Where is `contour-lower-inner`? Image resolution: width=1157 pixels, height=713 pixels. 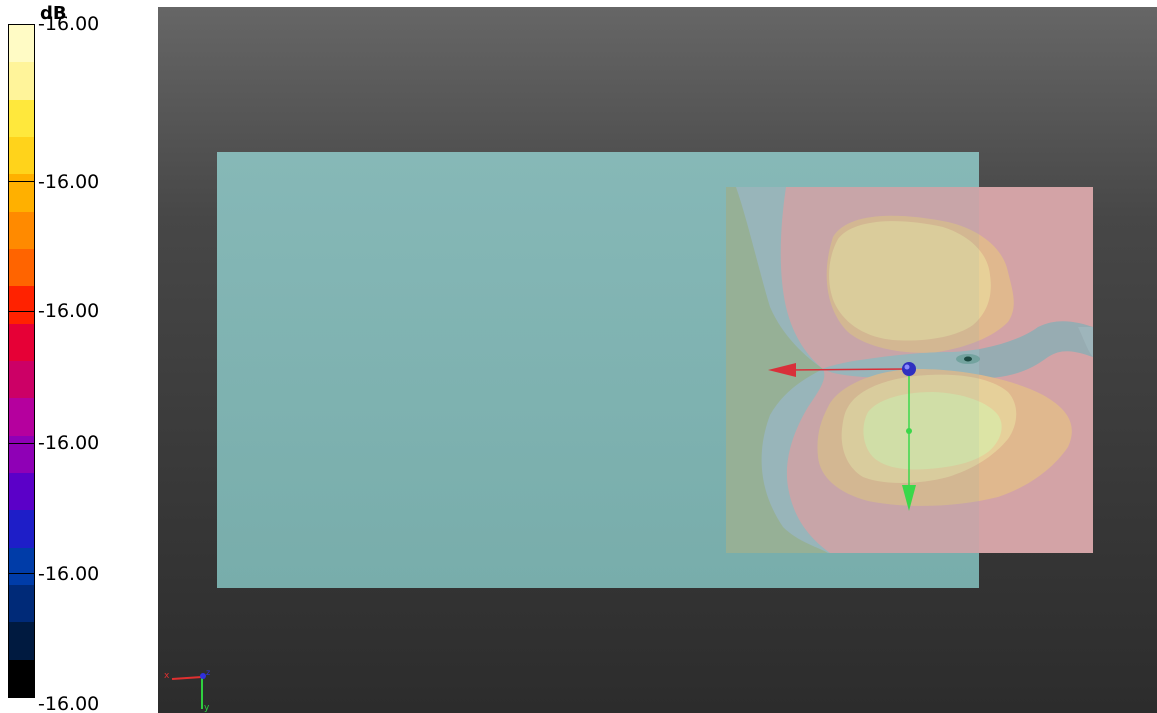 contour-lower-inner is located at coordinates (932, 431).